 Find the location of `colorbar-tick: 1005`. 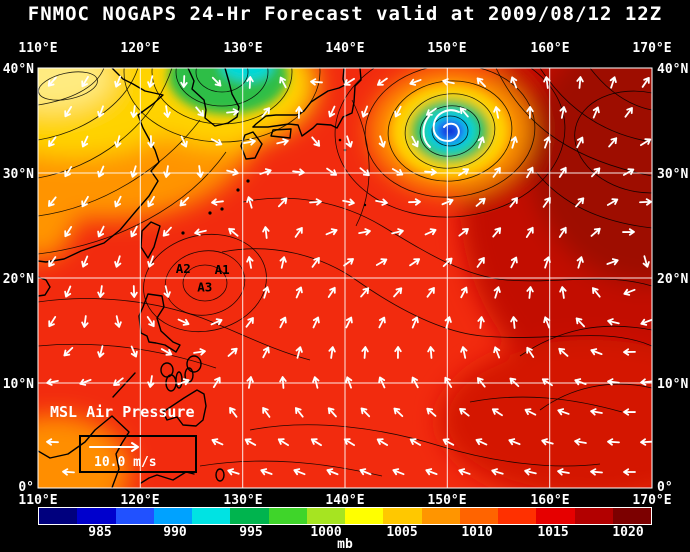

colorbar-tick: 1005 is located at coordinates (402, 532).